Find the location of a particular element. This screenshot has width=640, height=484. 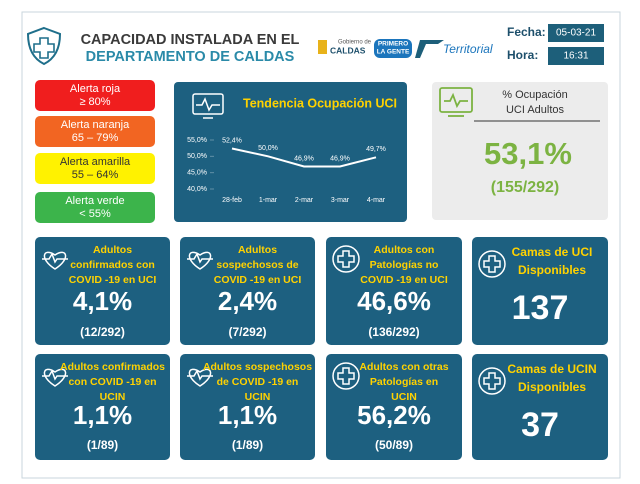

trend-line is located at coordinates (304, 157).